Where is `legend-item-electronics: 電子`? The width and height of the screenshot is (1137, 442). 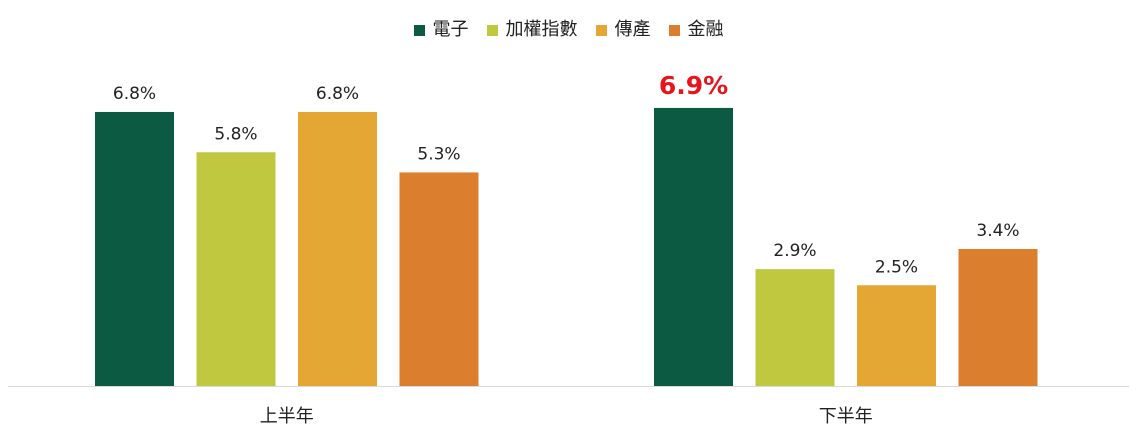 legend-item-electronics: 電子 is located at coordinates (441, 30).